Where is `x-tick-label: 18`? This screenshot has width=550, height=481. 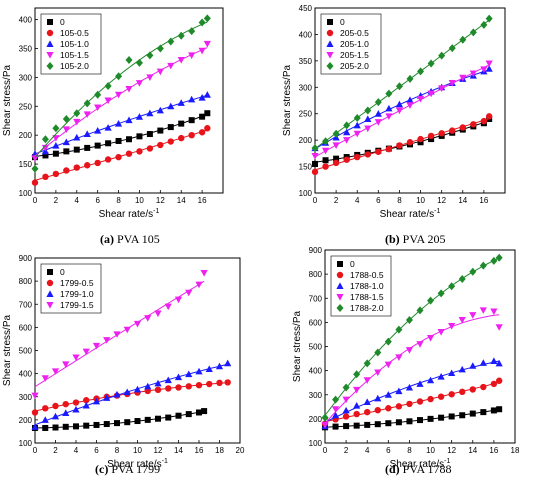 x-tick-label: 18 is located at coordinates (515, 450).